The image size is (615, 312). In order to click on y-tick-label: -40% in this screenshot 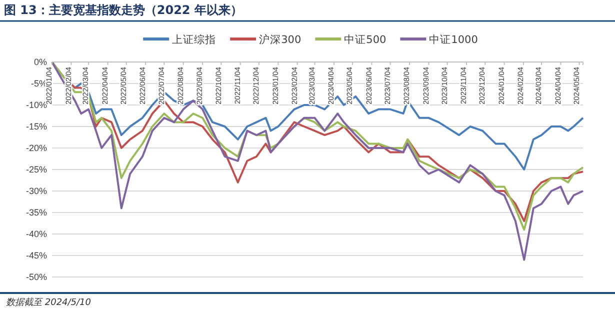, I will do `click(36, 233)`.